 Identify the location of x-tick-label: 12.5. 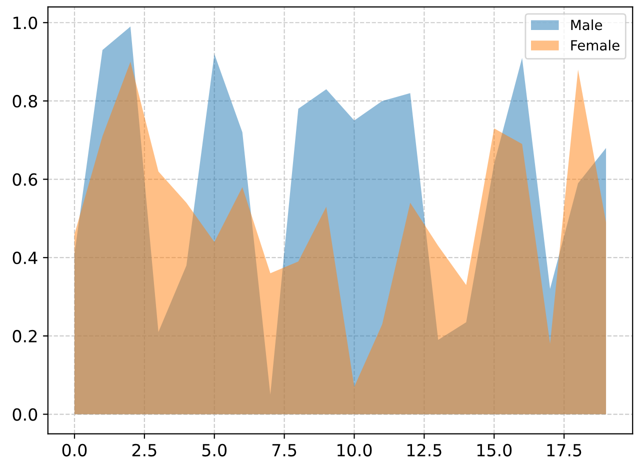
(424, 450).